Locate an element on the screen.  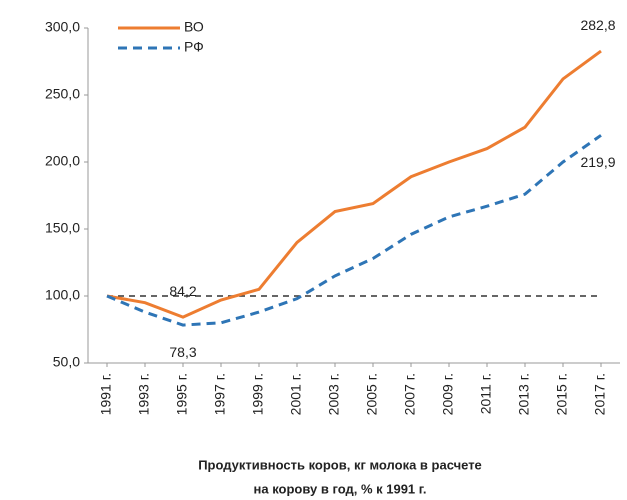
chart-title: на корову в год, % к 1991 г. is located at coordinates (340, 488).